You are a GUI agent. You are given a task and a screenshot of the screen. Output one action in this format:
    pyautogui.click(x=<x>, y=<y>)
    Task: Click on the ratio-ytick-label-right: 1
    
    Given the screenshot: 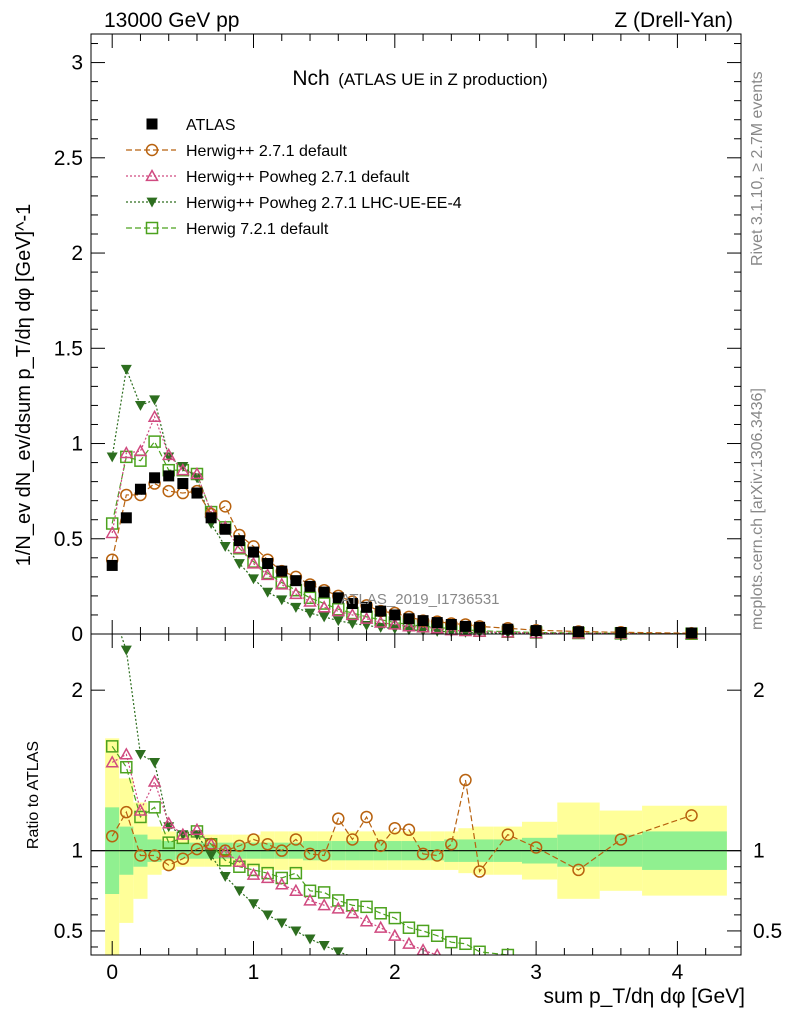 What is the action you would take?
    pyautogui.click(x=759, y=851)
    